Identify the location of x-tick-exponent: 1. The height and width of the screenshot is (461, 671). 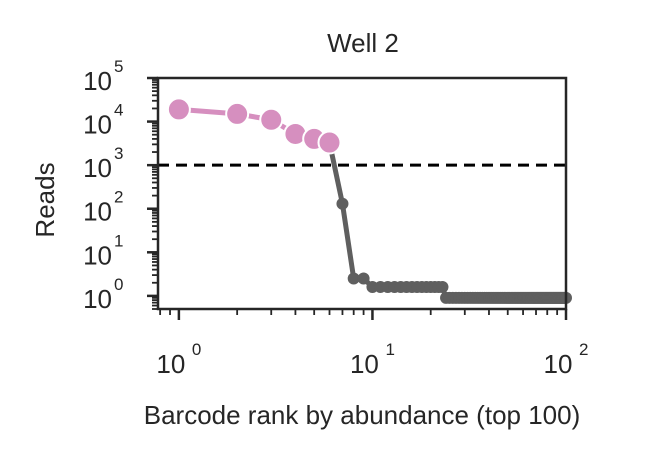
(389, 349).